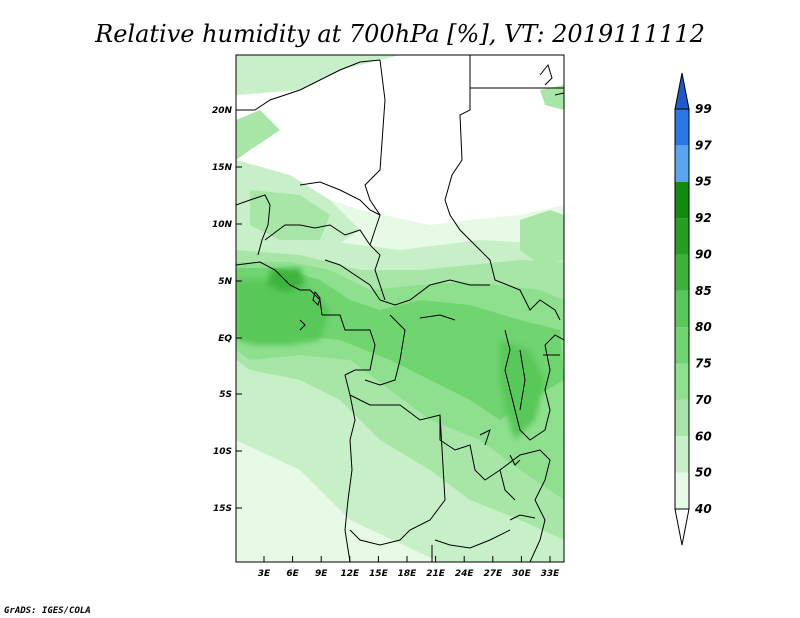 This screenshot has height=618, width=800. What do you see at coordinates (225, 395) in the screenshot?
I see `lat-label: 5S` at bounding box center [225, 395].